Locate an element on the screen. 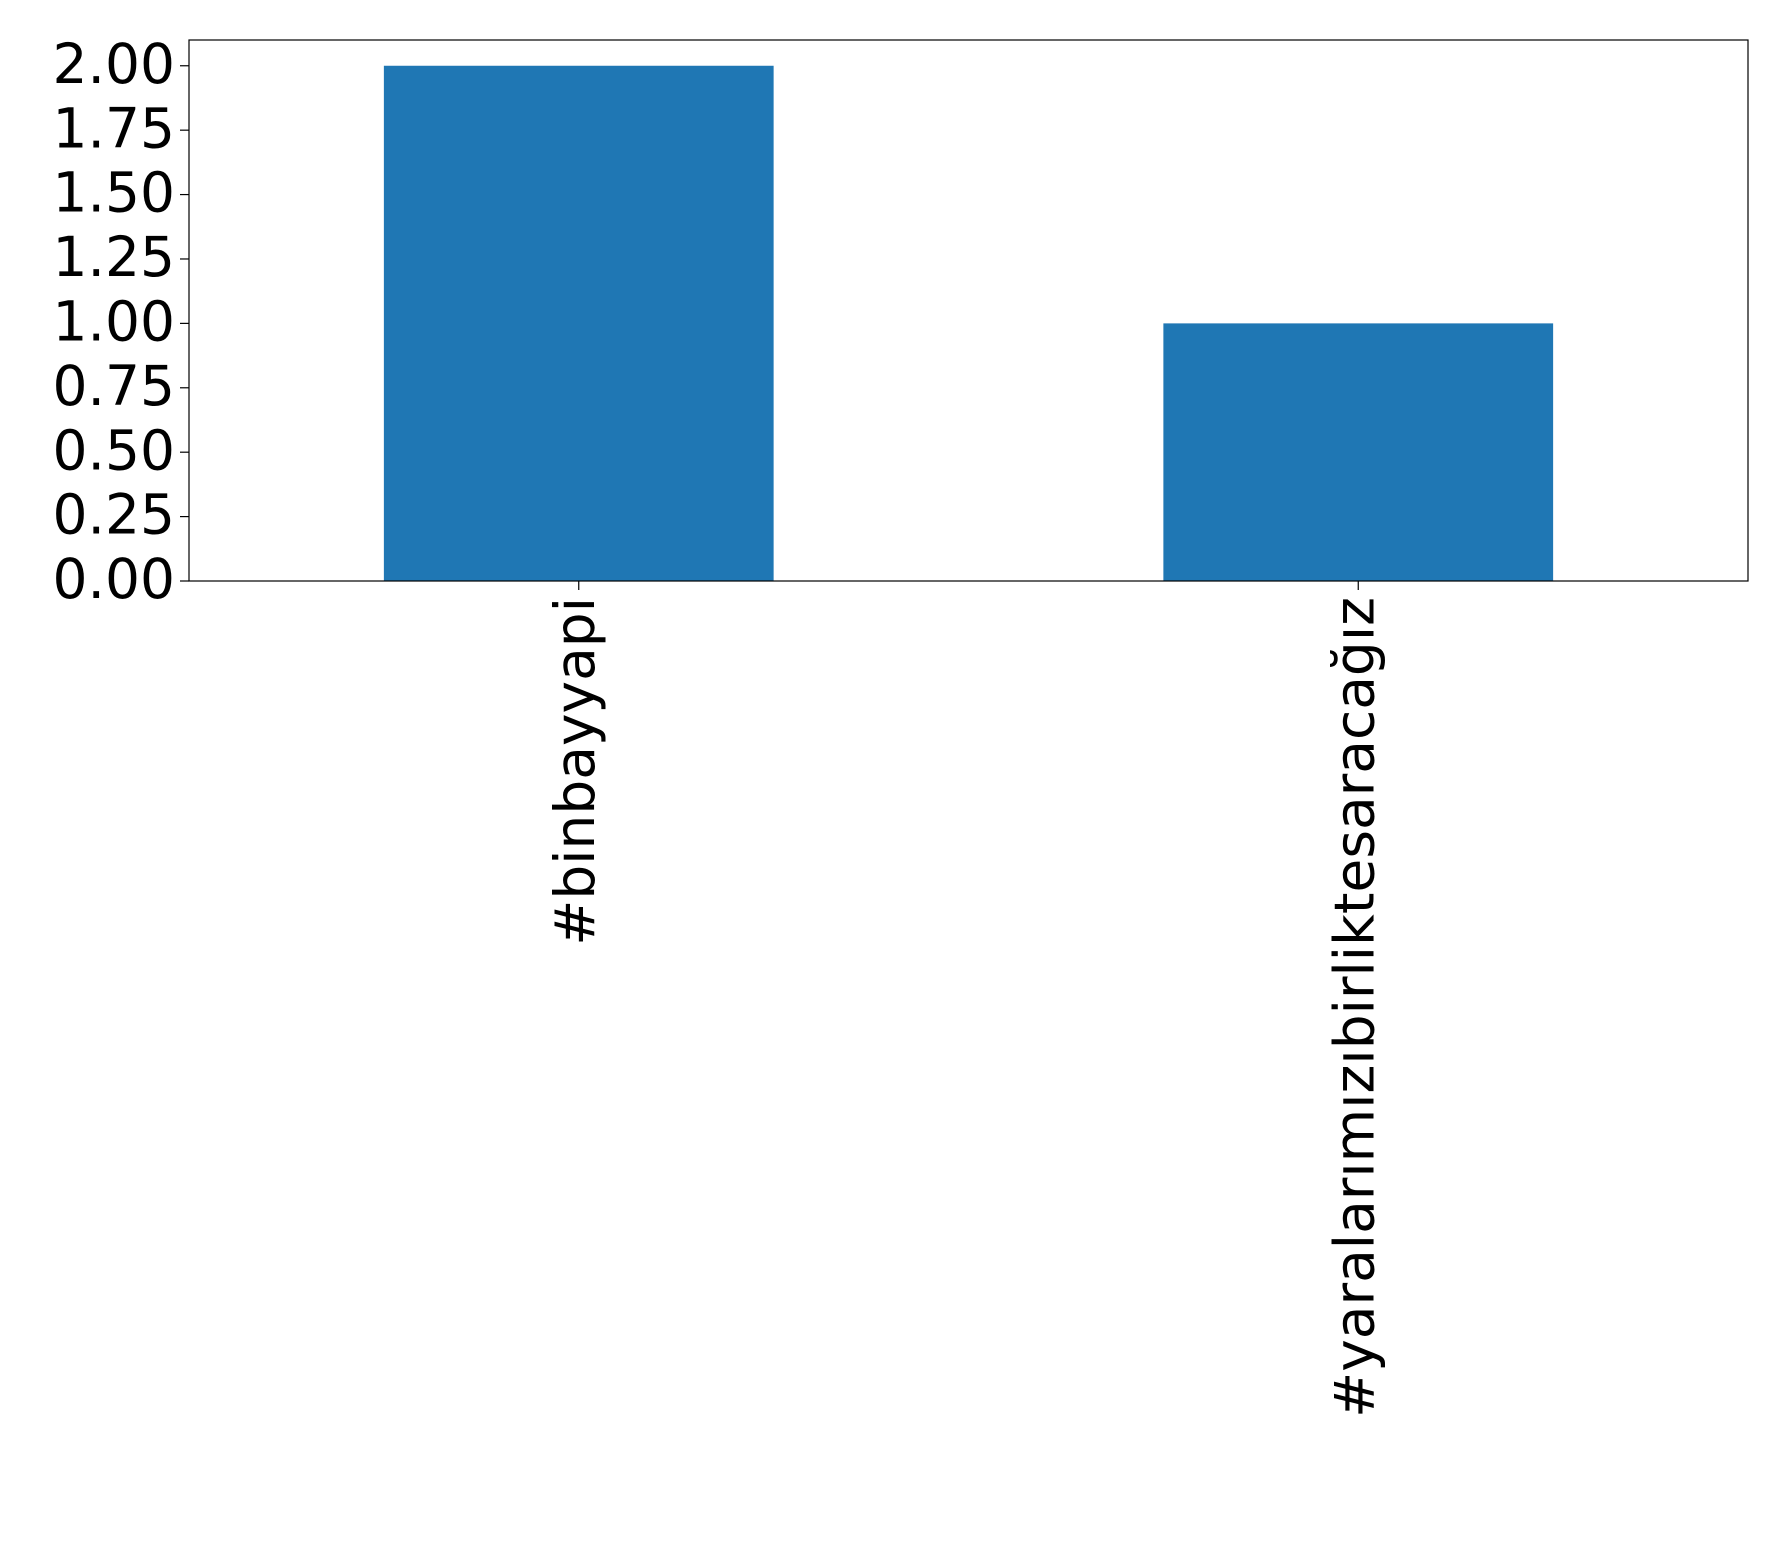  y-tick-label: 0.00 is located at coordinates (114, 579).